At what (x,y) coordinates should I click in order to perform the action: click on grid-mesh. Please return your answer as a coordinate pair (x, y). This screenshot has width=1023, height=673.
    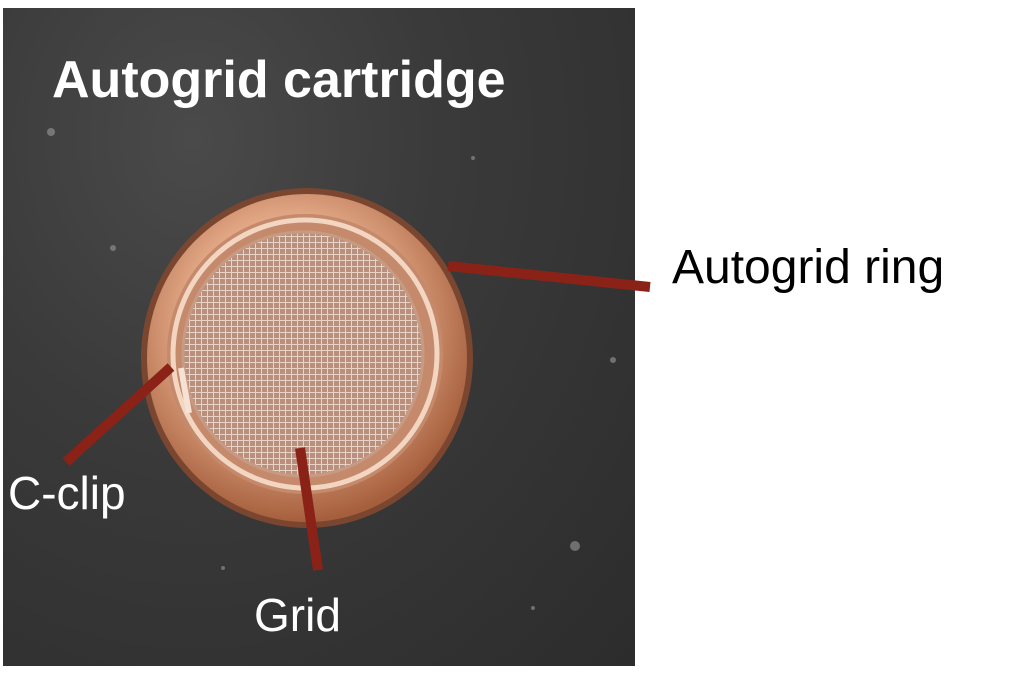
    Looking at the image, I should click on (303, 354).